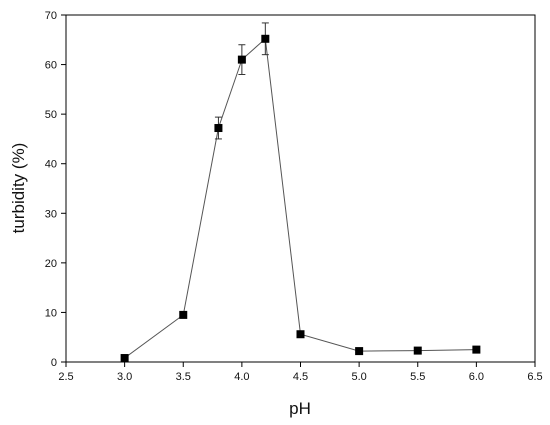  I want to click on x-tick-label: 3.5, so click(183, 377).